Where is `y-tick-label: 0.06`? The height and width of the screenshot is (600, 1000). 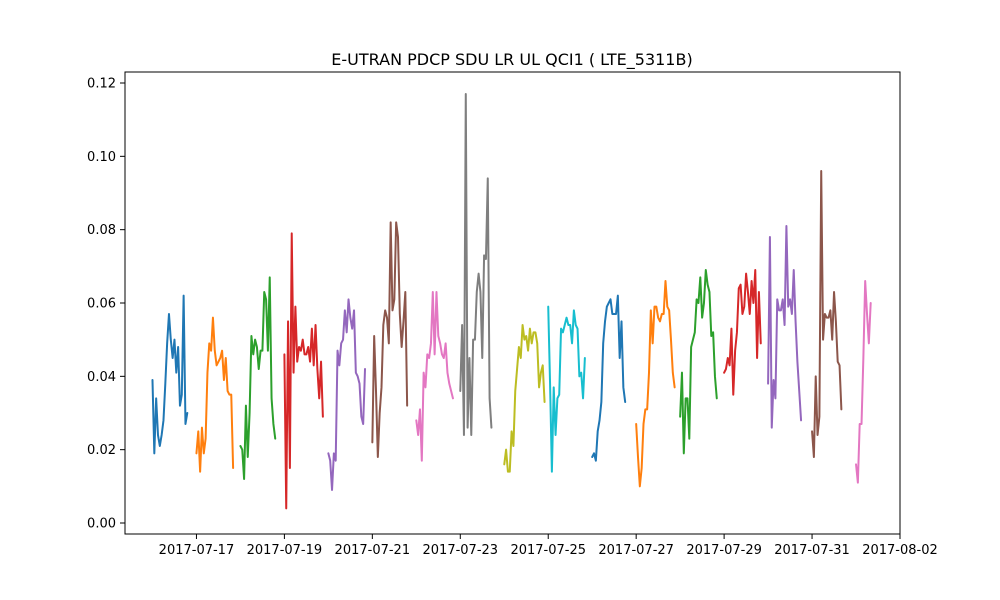 y-tick-label: 0.06 is located at coordinates (101, 304).